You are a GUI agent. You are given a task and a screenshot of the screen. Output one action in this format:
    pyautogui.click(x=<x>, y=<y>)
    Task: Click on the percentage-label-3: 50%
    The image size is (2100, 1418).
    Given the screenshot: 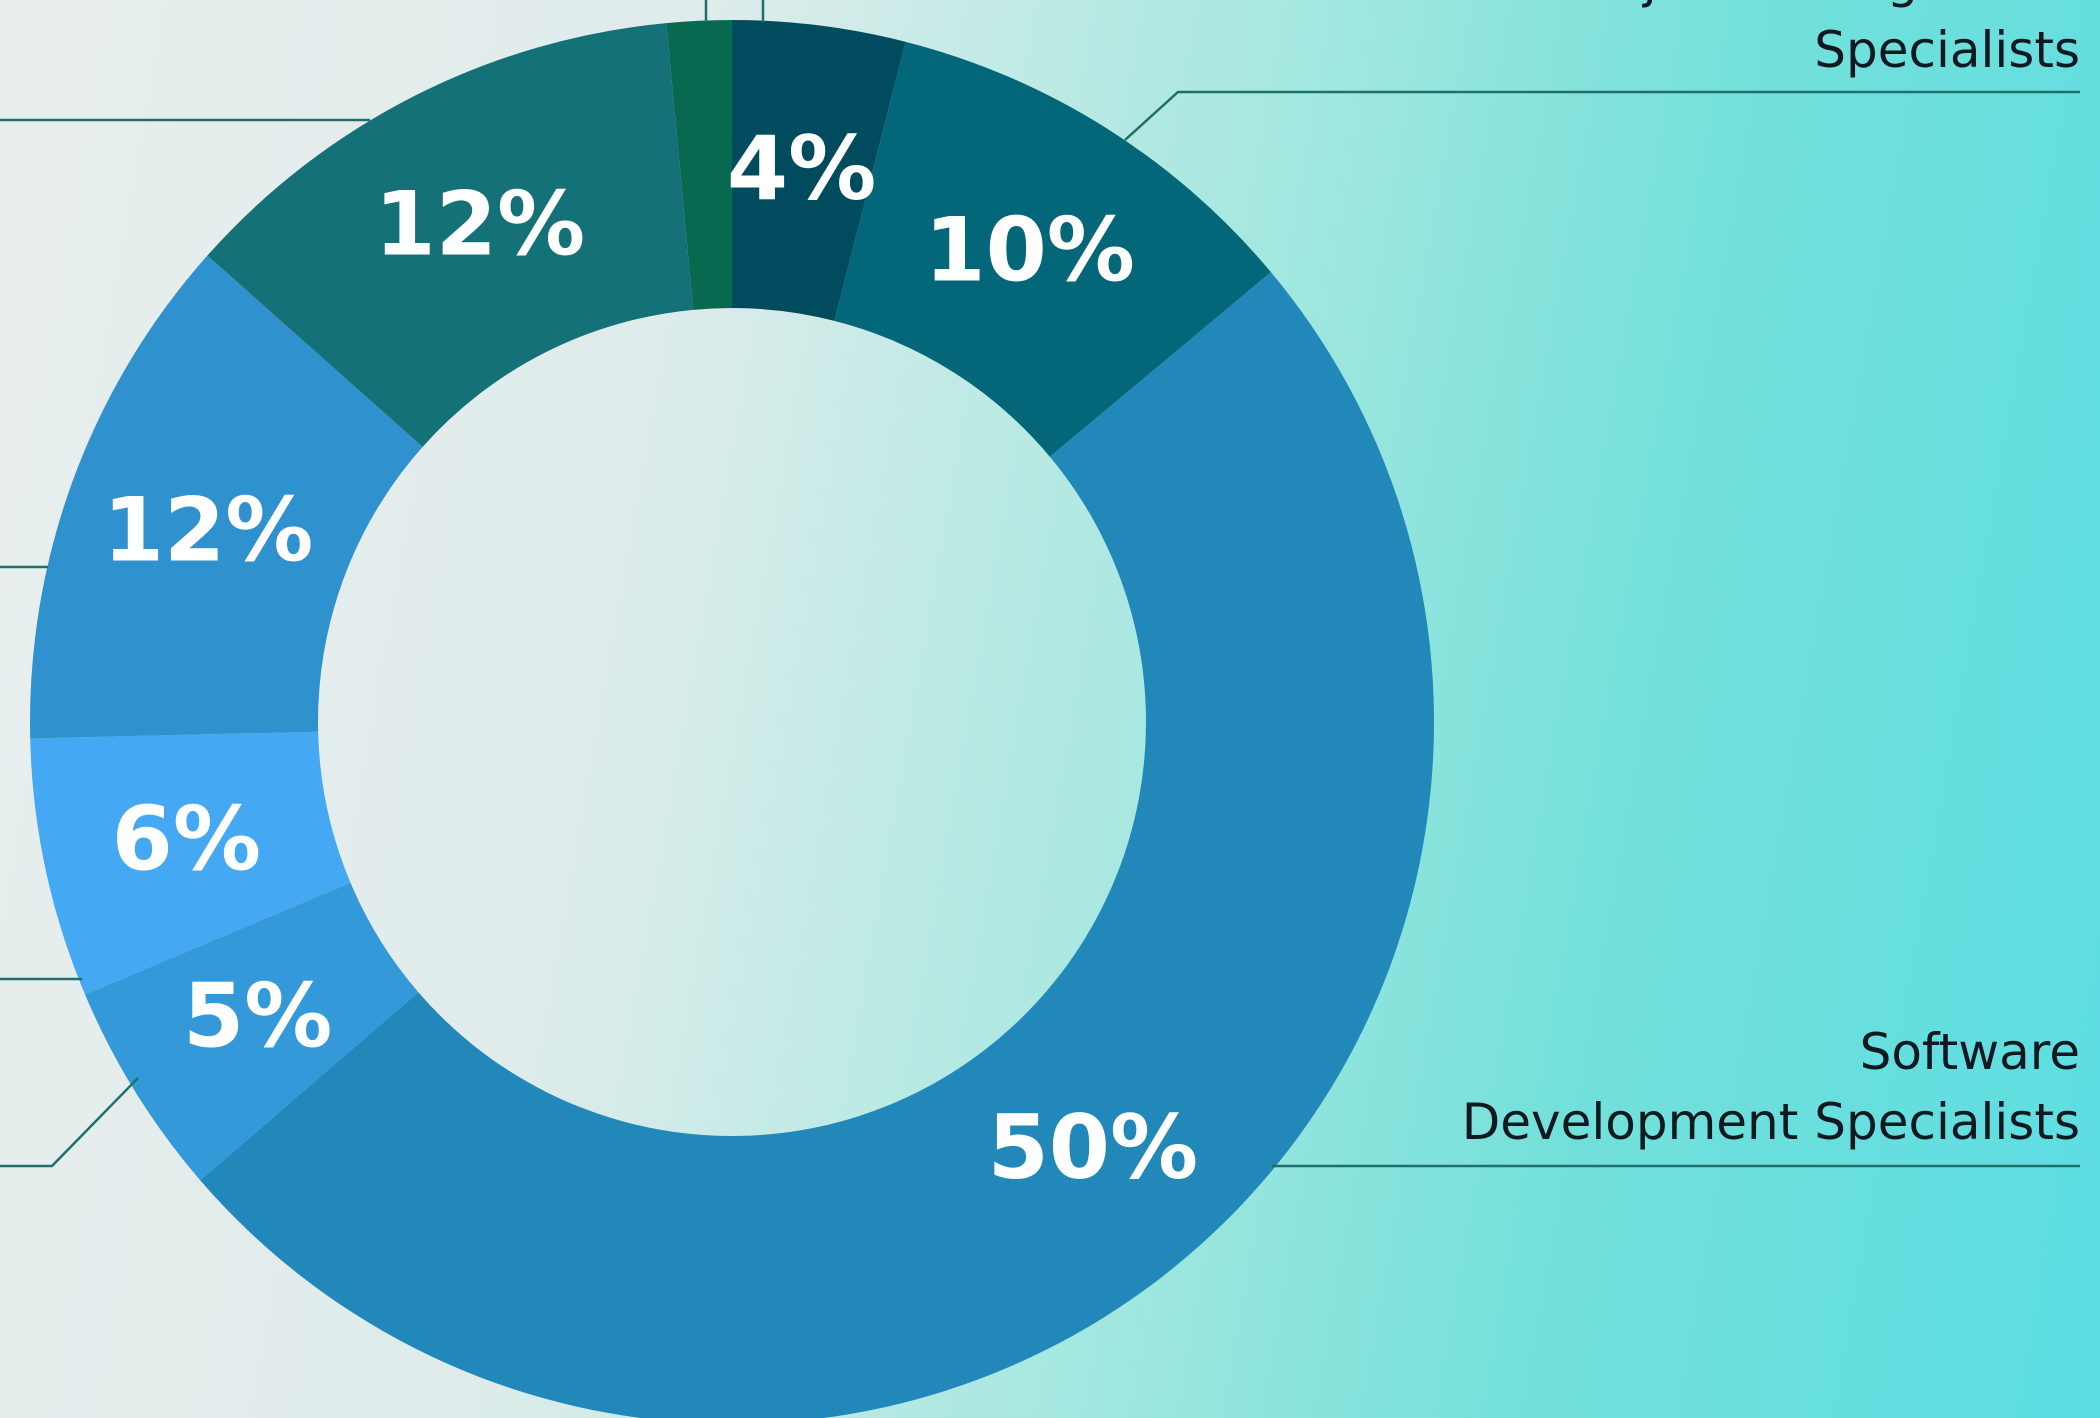 What is the action you would take?
    pyautogui.click(x=1093, y=1147)
    